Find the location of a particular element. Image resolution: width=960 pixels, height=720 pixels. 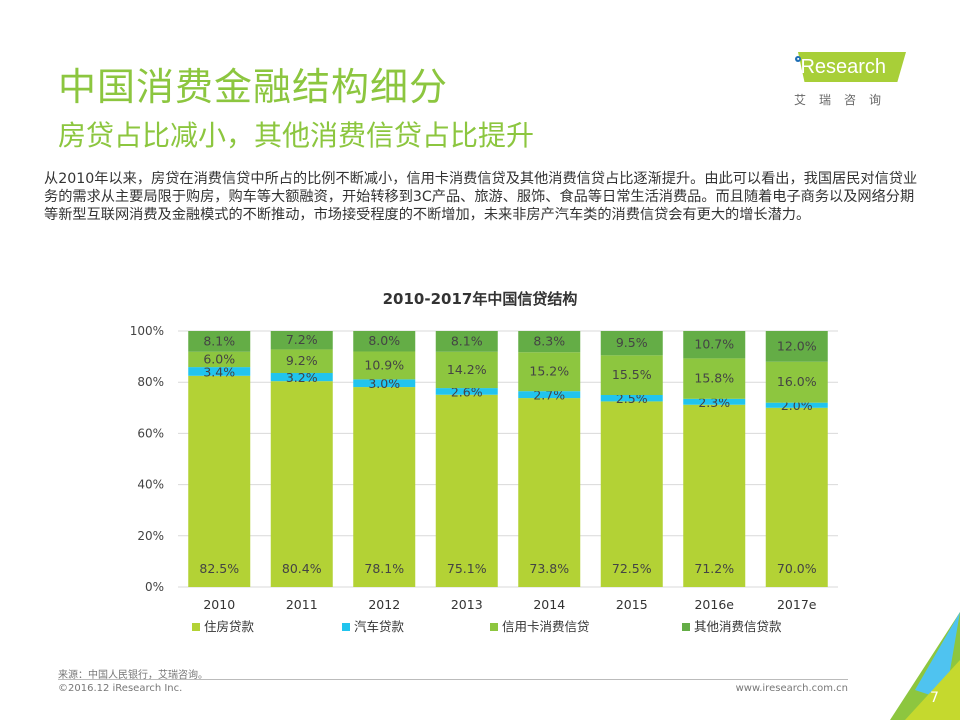

data-label: 6.0% is located at coordinates (219, 358).